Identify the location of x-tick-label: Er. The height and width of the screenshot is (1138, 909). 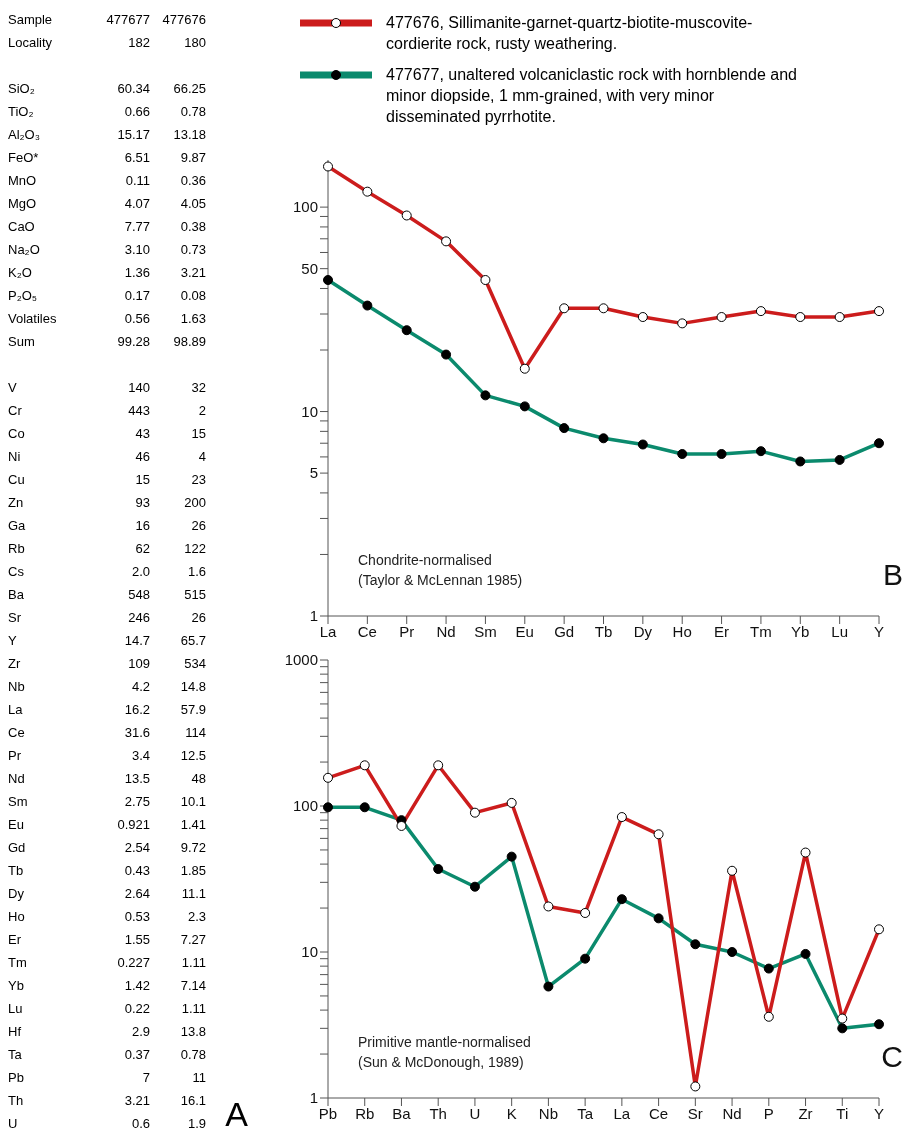
(722, 631).